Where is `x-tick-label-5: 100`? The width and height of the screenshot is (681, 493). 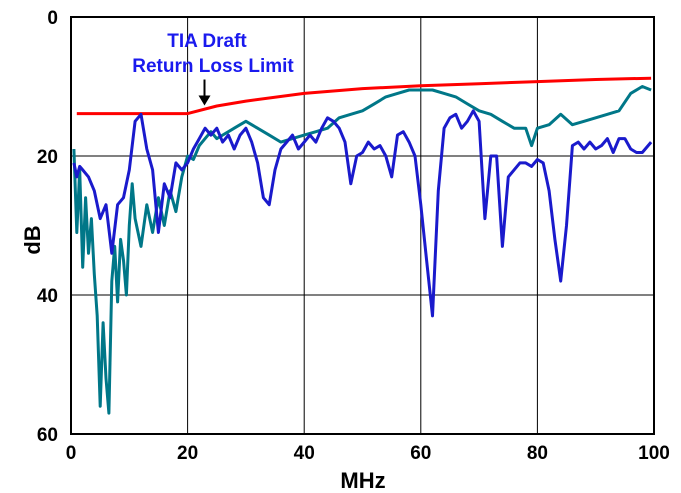 x-tick-label-5: 100 is located at coordinates (654, 453).